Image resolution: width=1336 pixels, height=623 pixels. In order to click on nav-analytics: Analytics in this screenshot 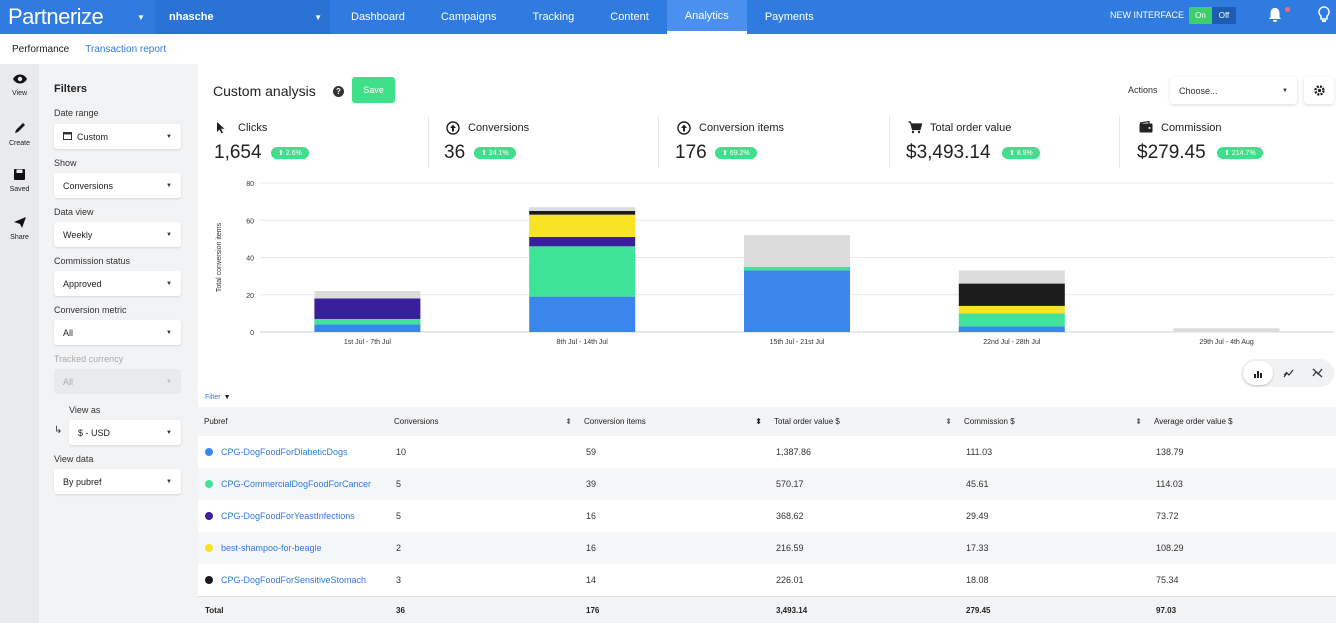, I will do `click(706, 17)`.